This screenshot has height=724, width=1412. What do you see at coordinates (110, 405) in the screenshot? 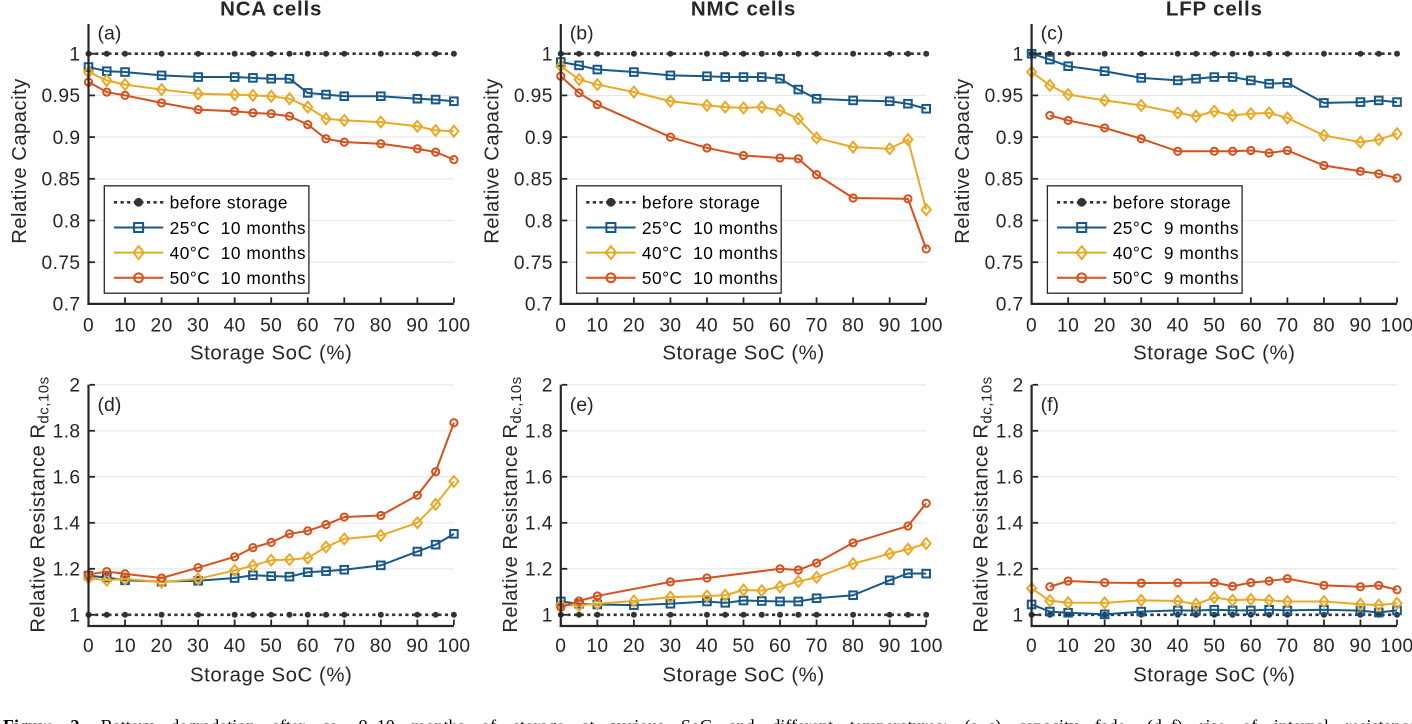
I see `svg-text: (d)` at bounding box center [110, 405].